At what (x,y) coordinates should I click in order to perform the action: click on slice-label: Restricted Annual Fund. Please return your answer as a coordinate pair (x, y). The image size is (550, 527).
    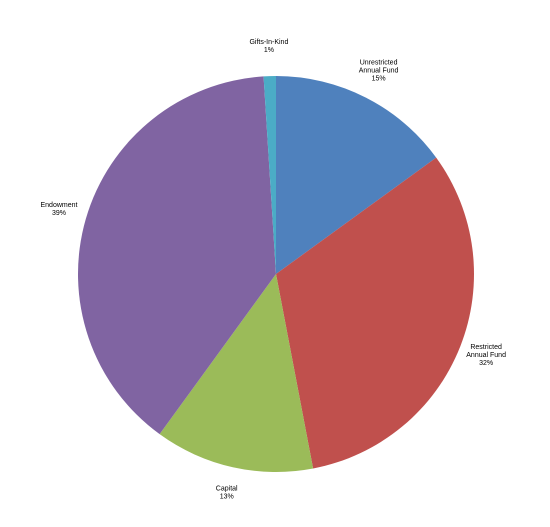
    Looking at the image, I should click on (486, 351).